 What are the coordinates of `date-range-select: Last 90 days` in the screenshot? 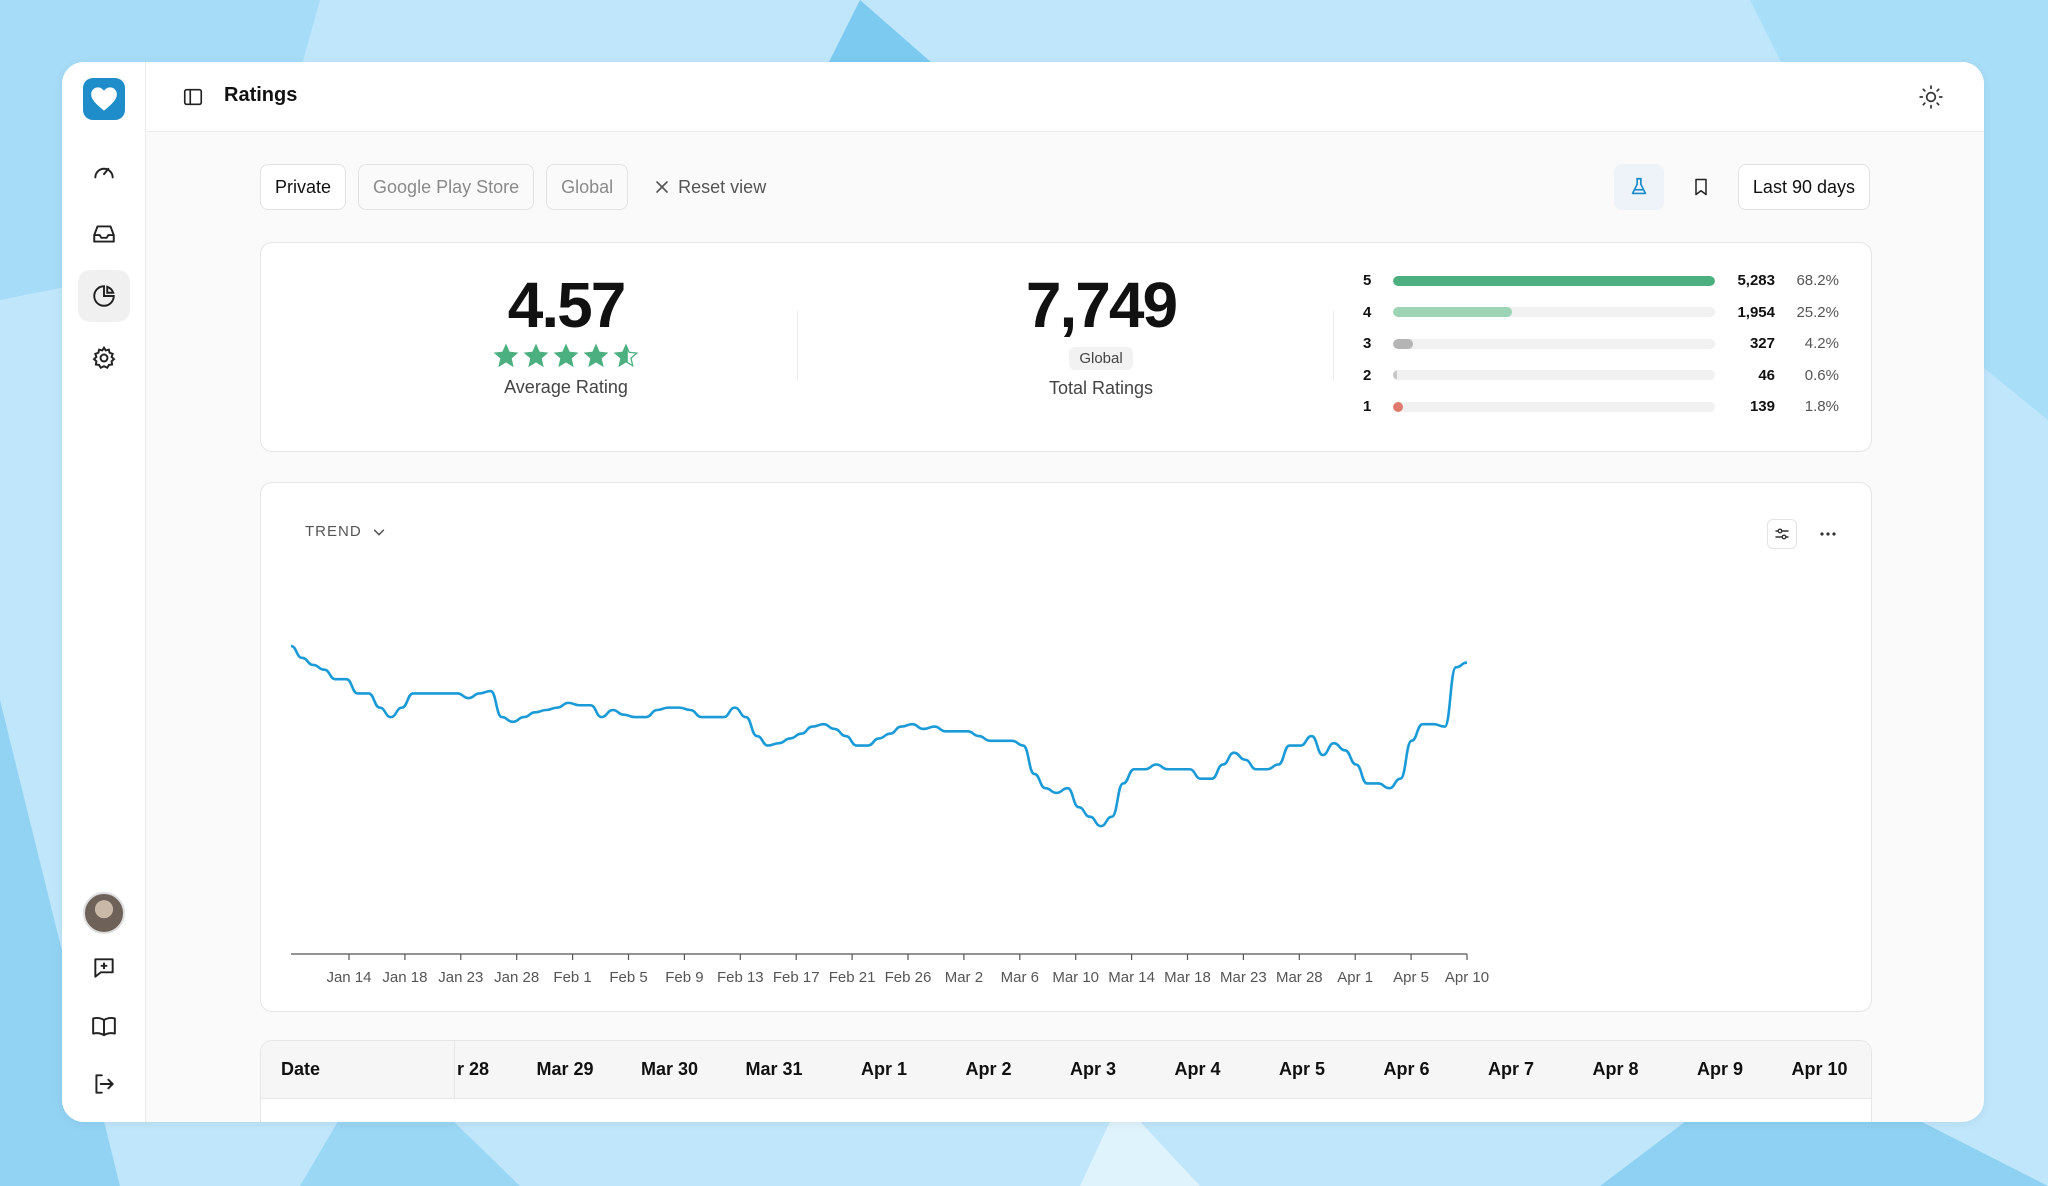 It's located at (1803, 187).